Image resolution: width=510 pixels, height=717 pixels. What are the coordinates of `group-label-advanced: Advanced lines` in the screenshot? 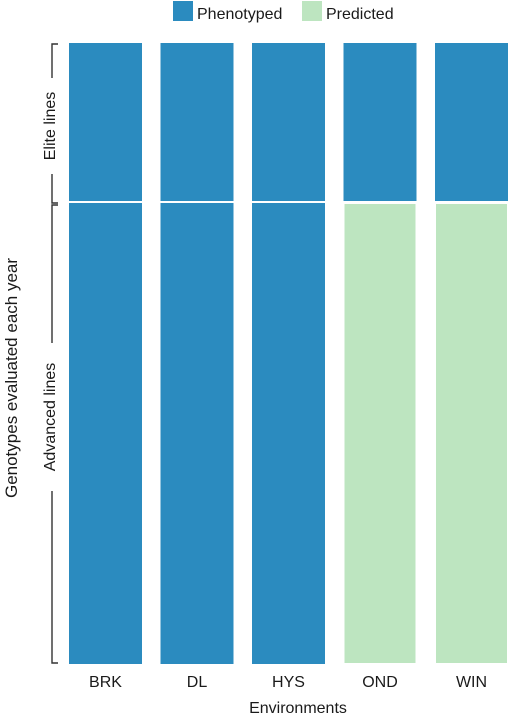 It's located at (50, 417).